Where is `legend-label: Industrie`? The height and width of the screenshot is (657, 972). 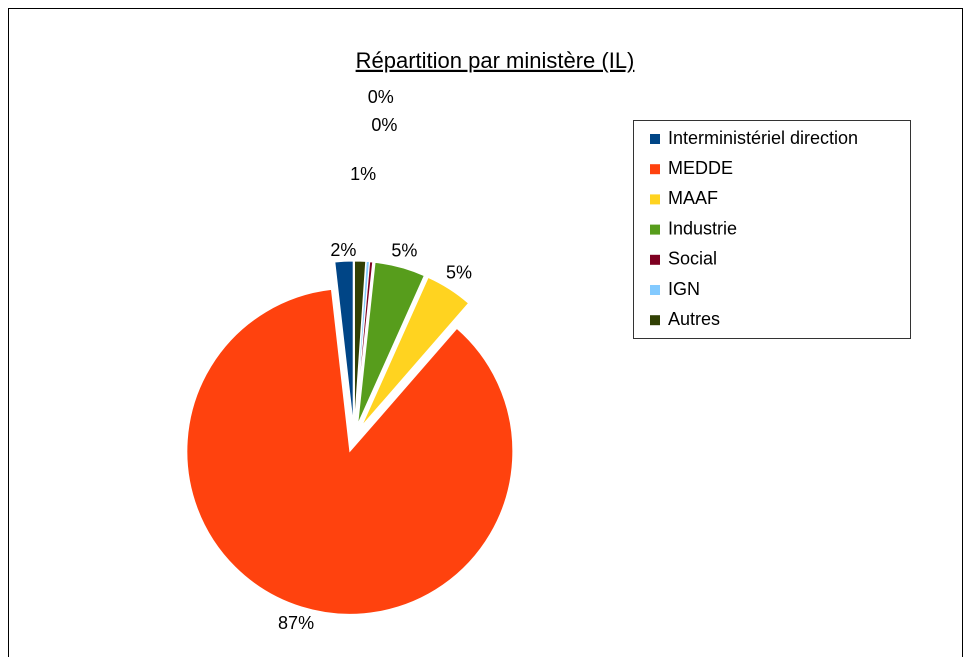 legend-label: Industrie is located at coordinates (702, 228).